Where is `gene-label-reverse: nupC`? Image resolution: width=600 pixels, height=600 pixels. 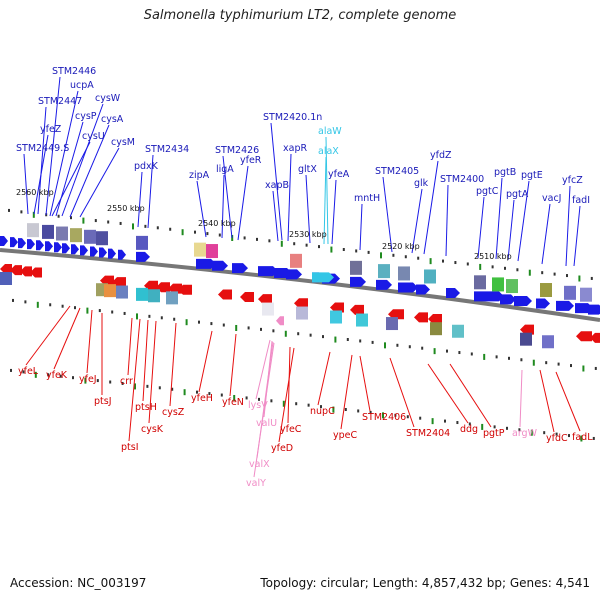
gene-label-reverse: nupC is located at coordinates (322, 411).